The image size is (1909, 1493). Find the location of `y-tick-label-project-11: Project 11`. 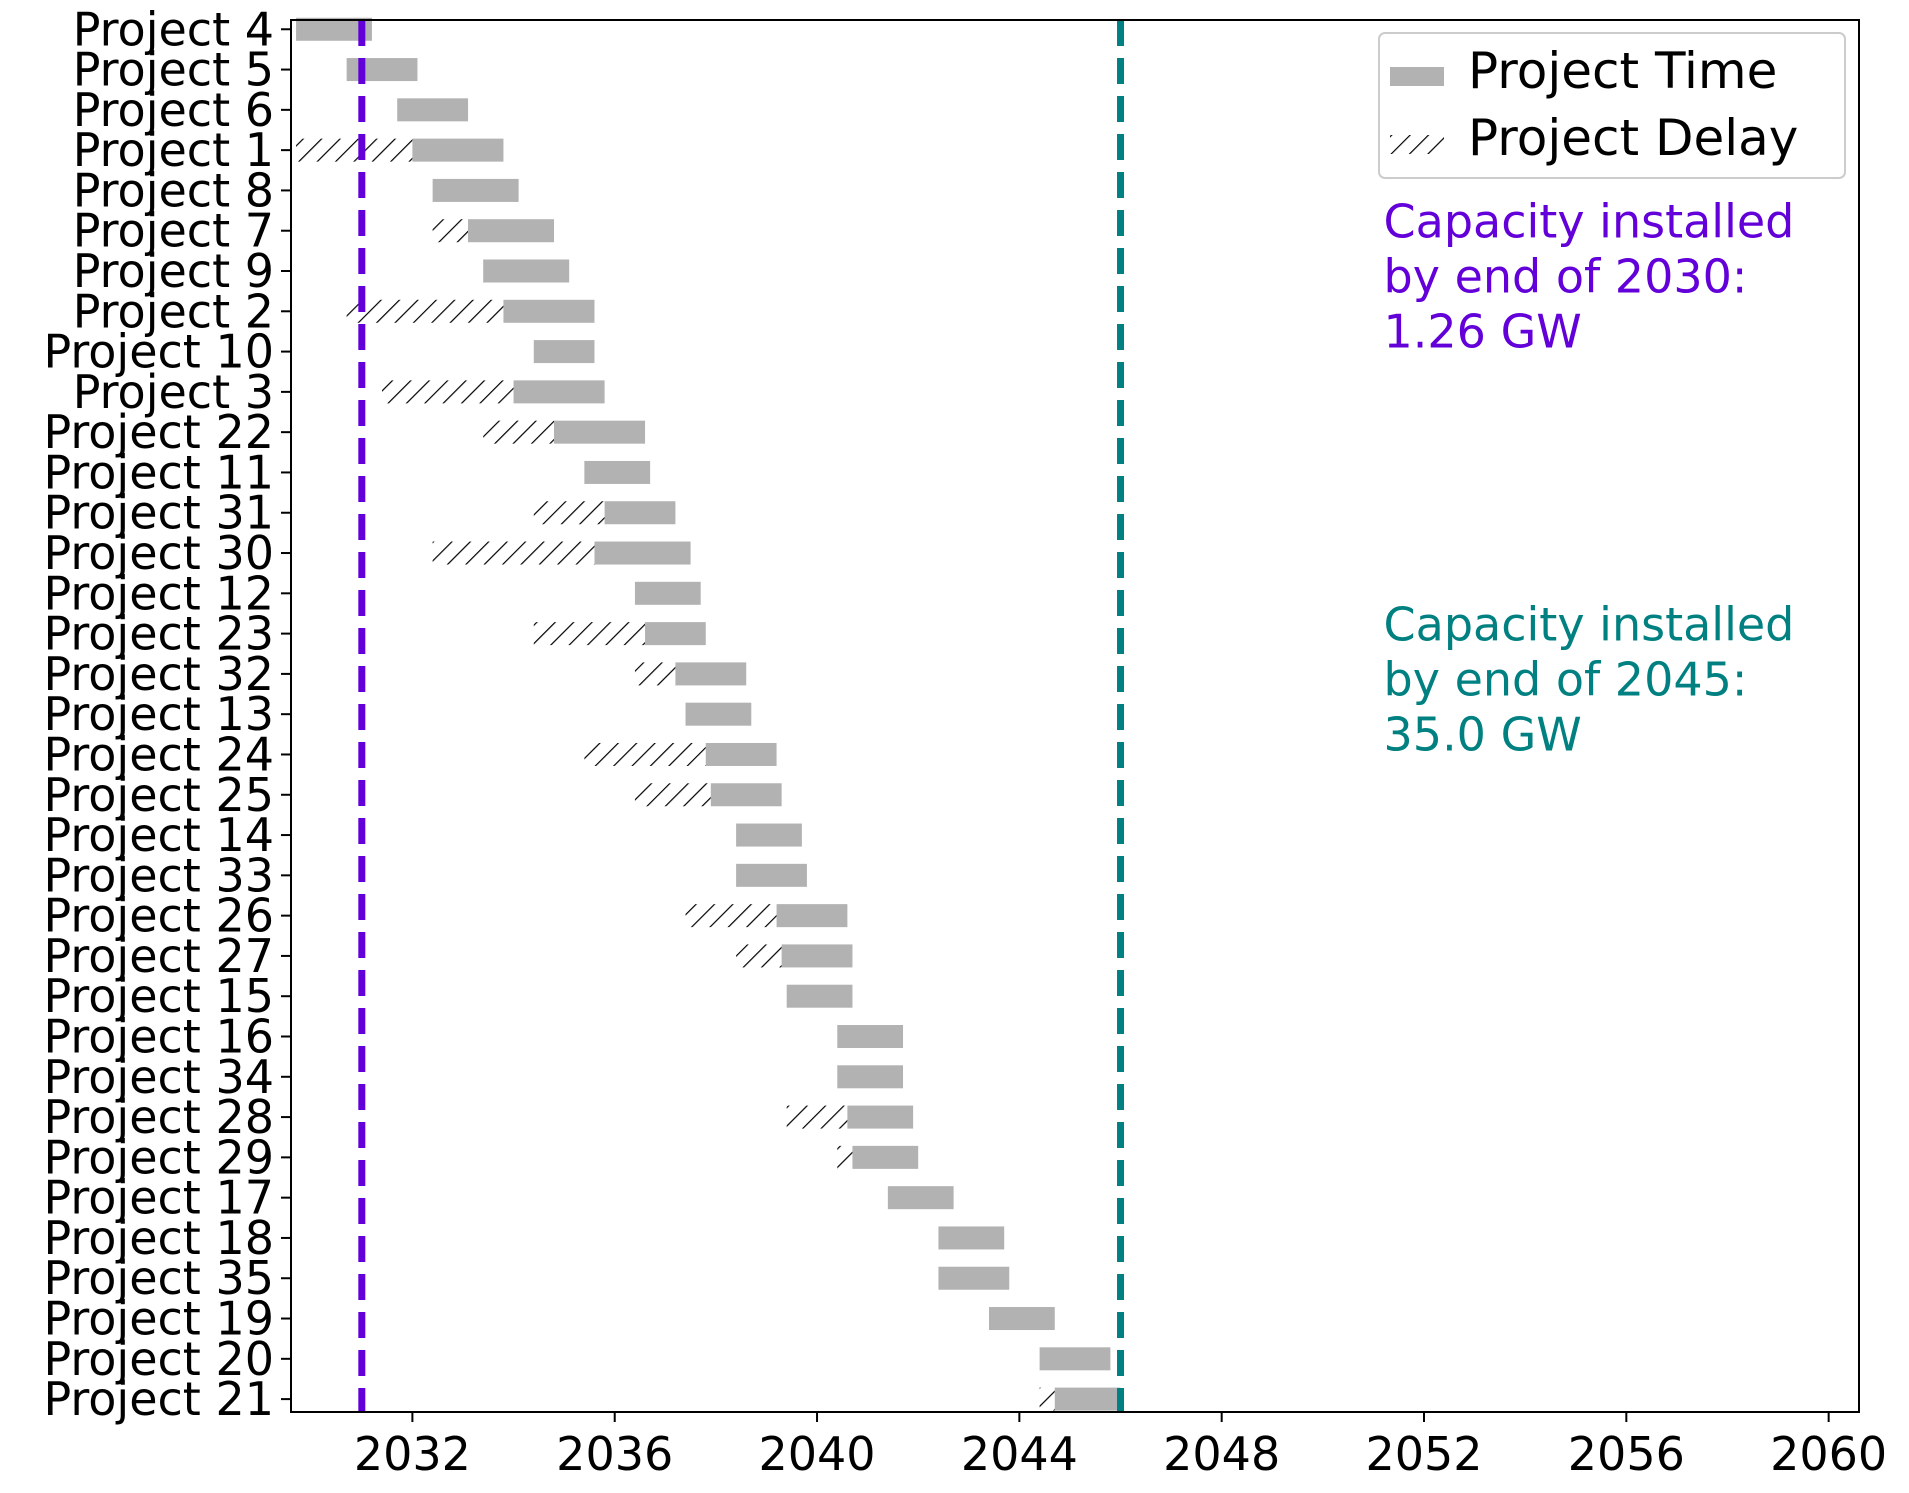

y-tick-label-project-11: Project 11 is located at coordinates (158, 472).